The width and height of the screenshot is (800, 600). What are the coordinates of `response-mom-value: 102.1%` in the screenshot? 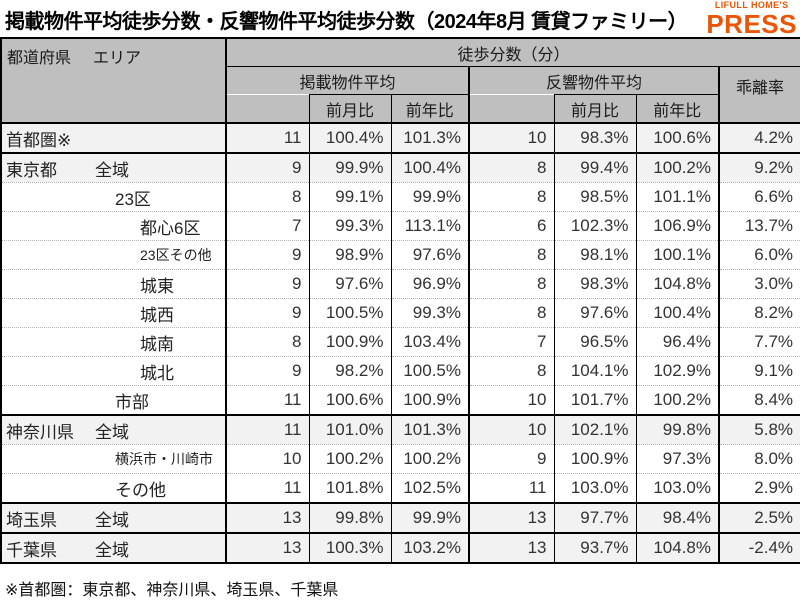 It's located at (595, 429).